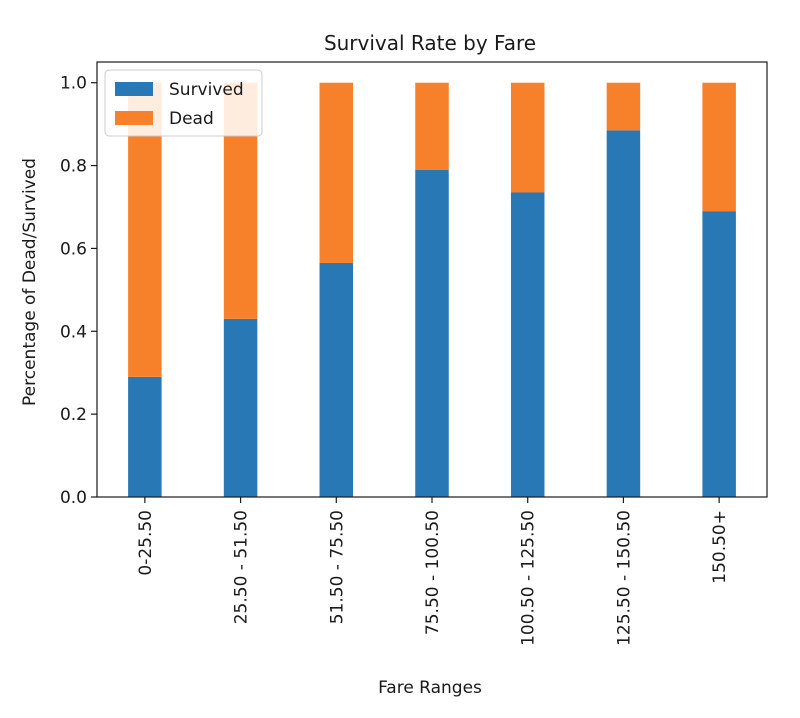 The height and width of the screenshot is (718, 800). What do you see at coordinates (73, 498) in the screenshot?
I see `y-tick-label: 0.0` at bounding box center [73, 498].